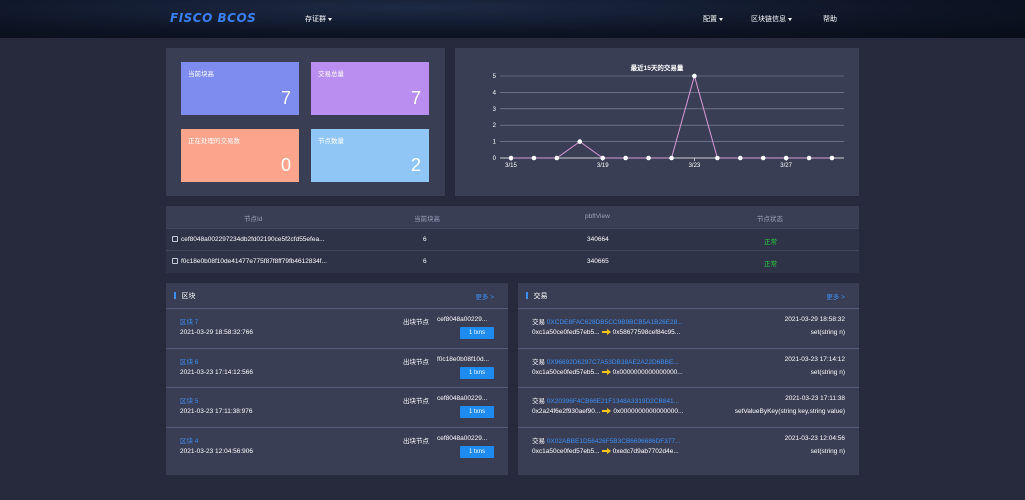 The height and width of the screenshot is (500, 1025). Describe the element at coordinates (240, 88) in the screenshot. I see `stat-card-block-height: 当前块高 7` at that location.